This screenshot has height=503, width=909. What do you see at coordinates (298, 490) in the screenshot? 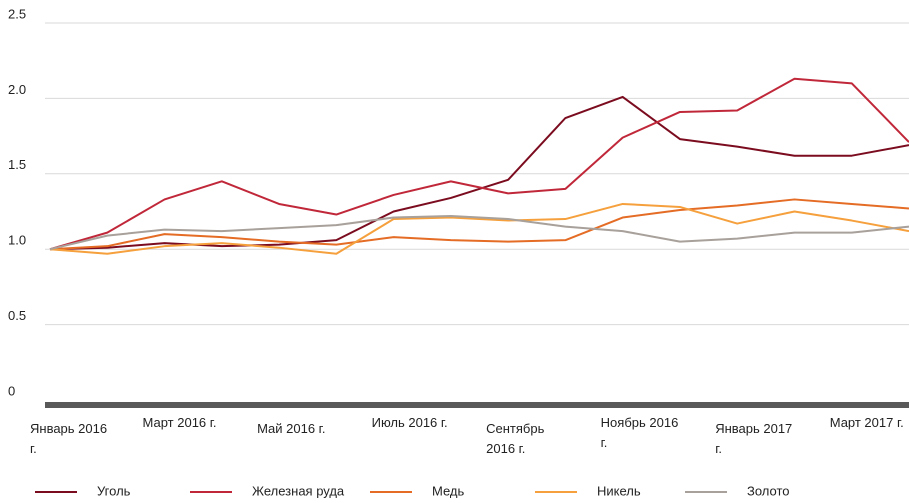
I see `legend-label: Железная руда` at bounding box center [298, 490].